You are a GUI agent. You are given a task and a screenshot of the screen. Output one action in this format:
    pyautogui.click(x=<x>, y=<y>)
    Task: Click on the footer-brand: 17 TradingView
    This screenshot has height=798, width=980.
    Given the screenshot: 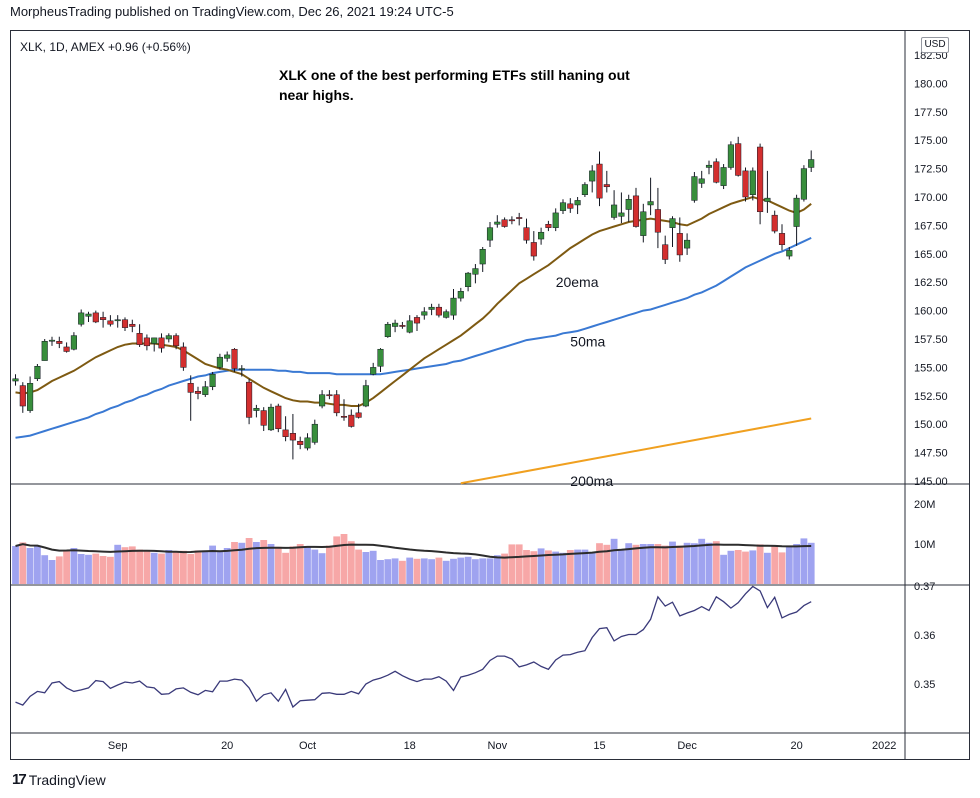 What is the action you would take?
    pyautogui.click(x=59, y=779)
    